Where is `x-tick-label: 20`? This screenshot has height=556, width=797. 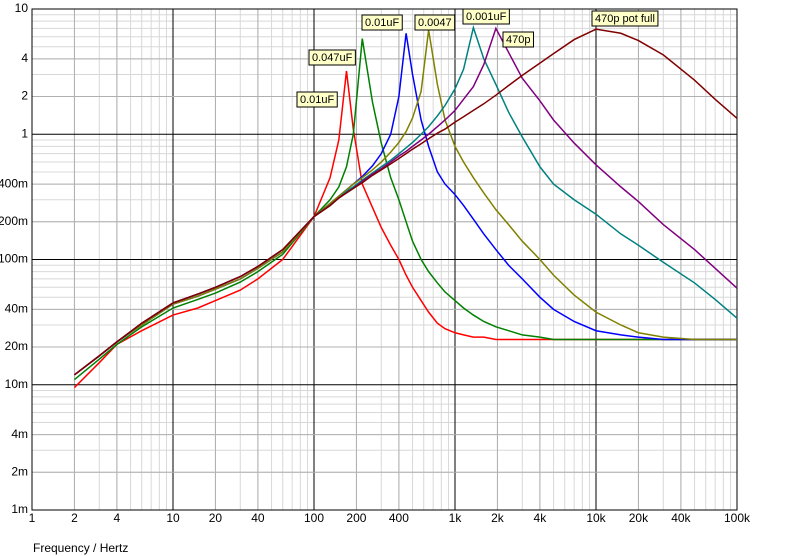
x-tick-label: 20 is located at coordinates (216, 518).